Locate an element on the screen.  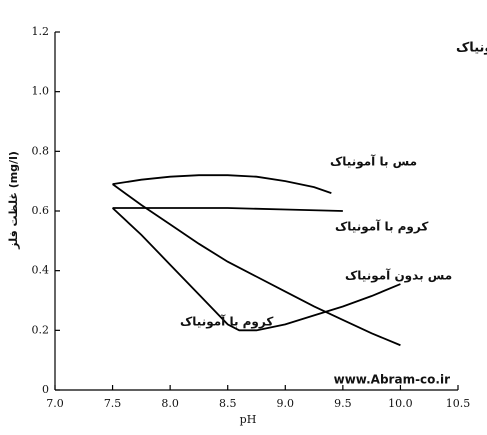
y-tick-label: 0.8 is located at coordinates (41, 150).